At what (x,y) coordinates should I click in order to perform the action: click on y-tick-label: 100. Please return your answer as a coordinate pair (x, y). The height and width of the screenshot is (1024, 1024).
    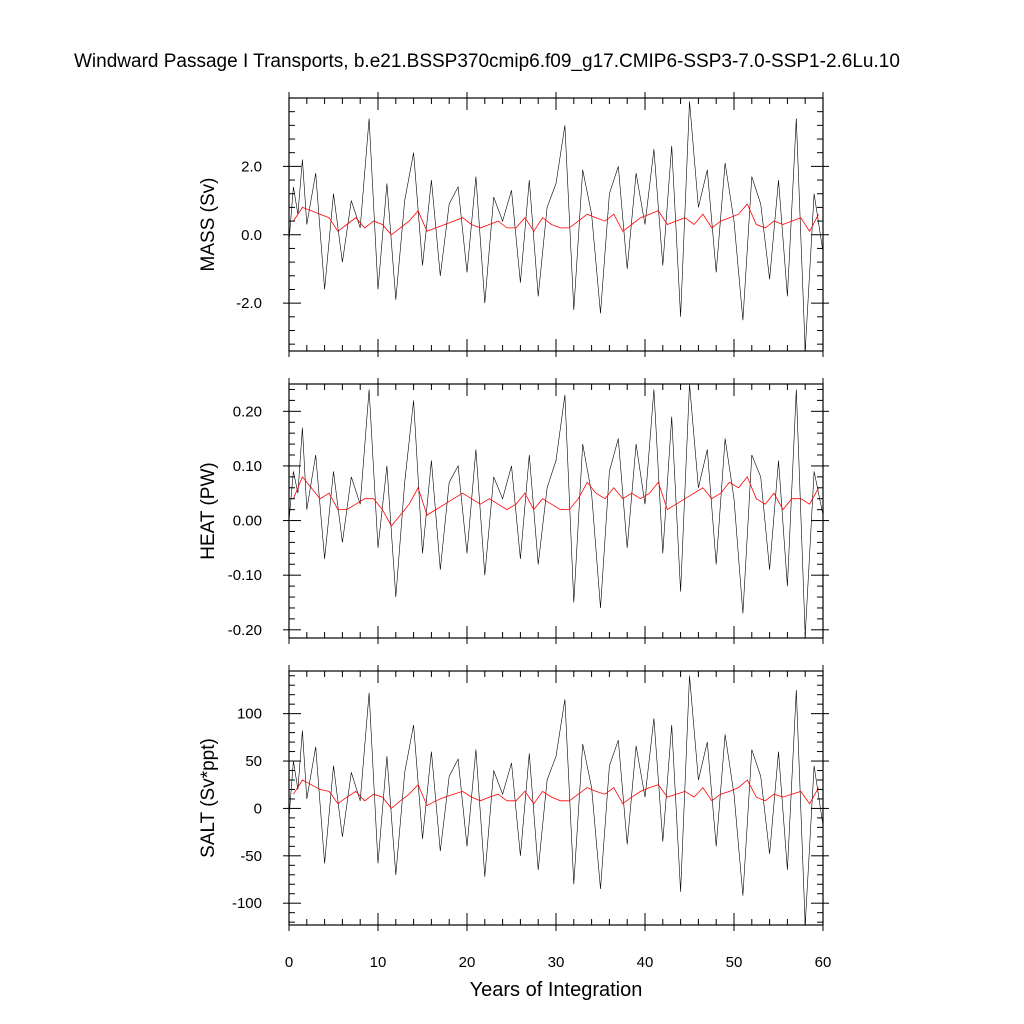
    Looking at the image, I should click on (249, 714).